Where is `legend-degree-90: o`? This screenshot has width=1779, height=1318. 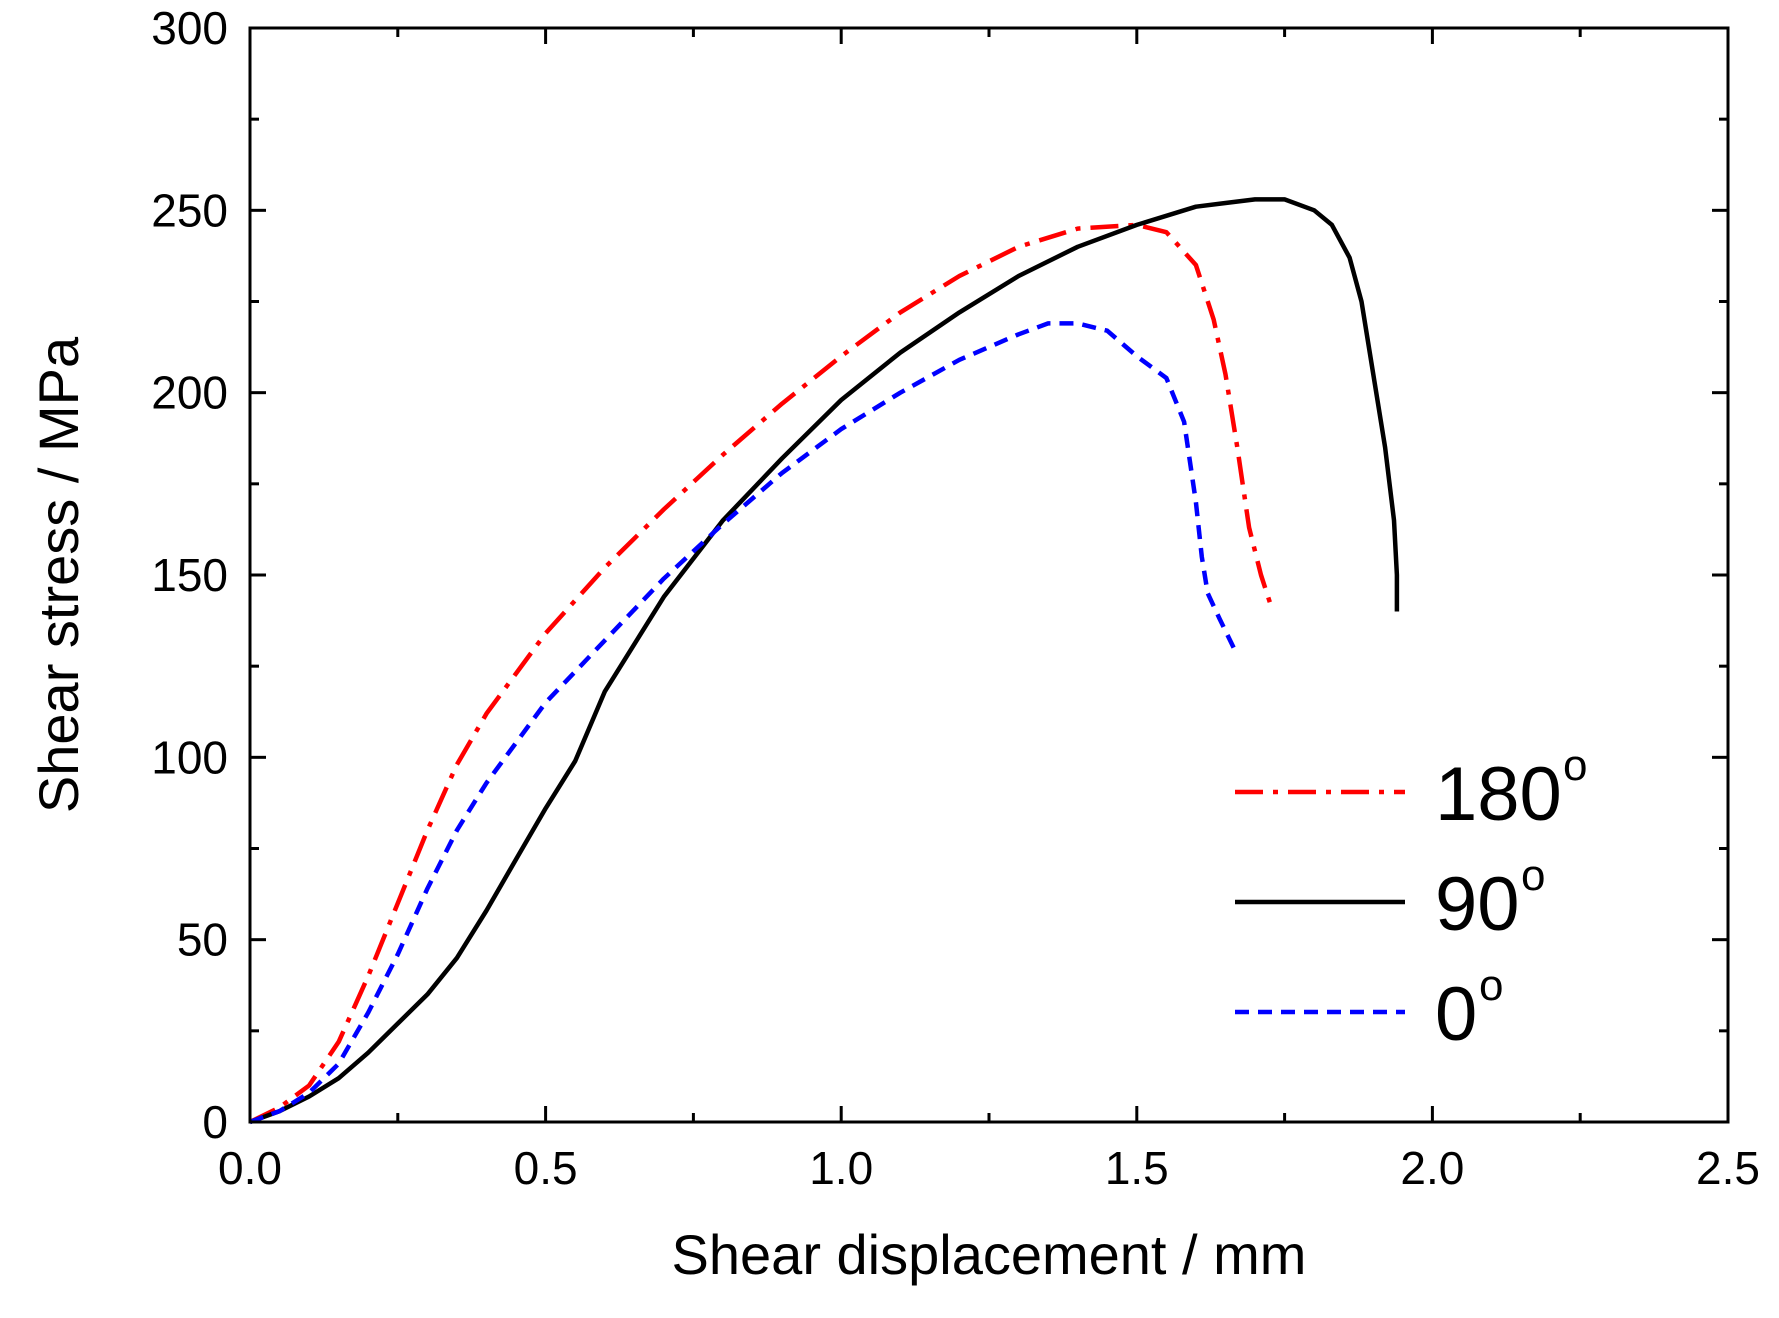
legend-degree-90: o is located at coordinates (1533, 875).